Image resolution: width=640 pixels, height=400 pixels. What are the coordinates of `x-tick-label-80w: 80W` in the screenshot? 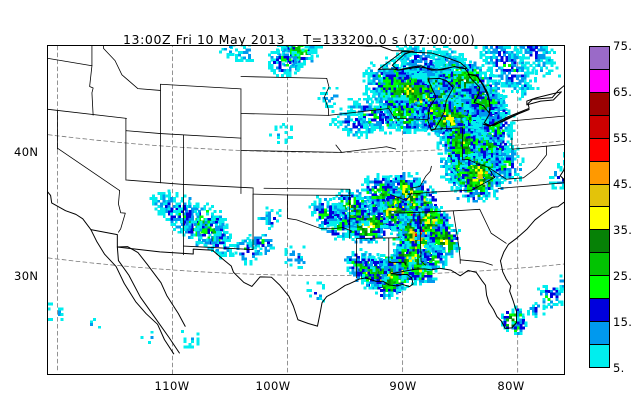 It's located at (511, 386).